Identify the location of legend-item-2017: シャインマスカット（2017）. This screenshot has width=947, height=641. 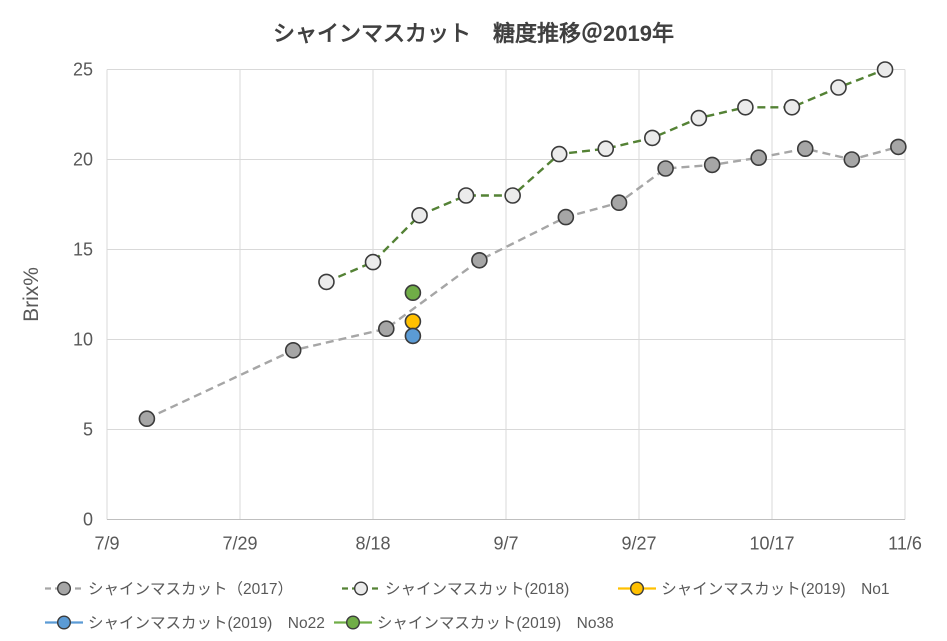
(168, 588).